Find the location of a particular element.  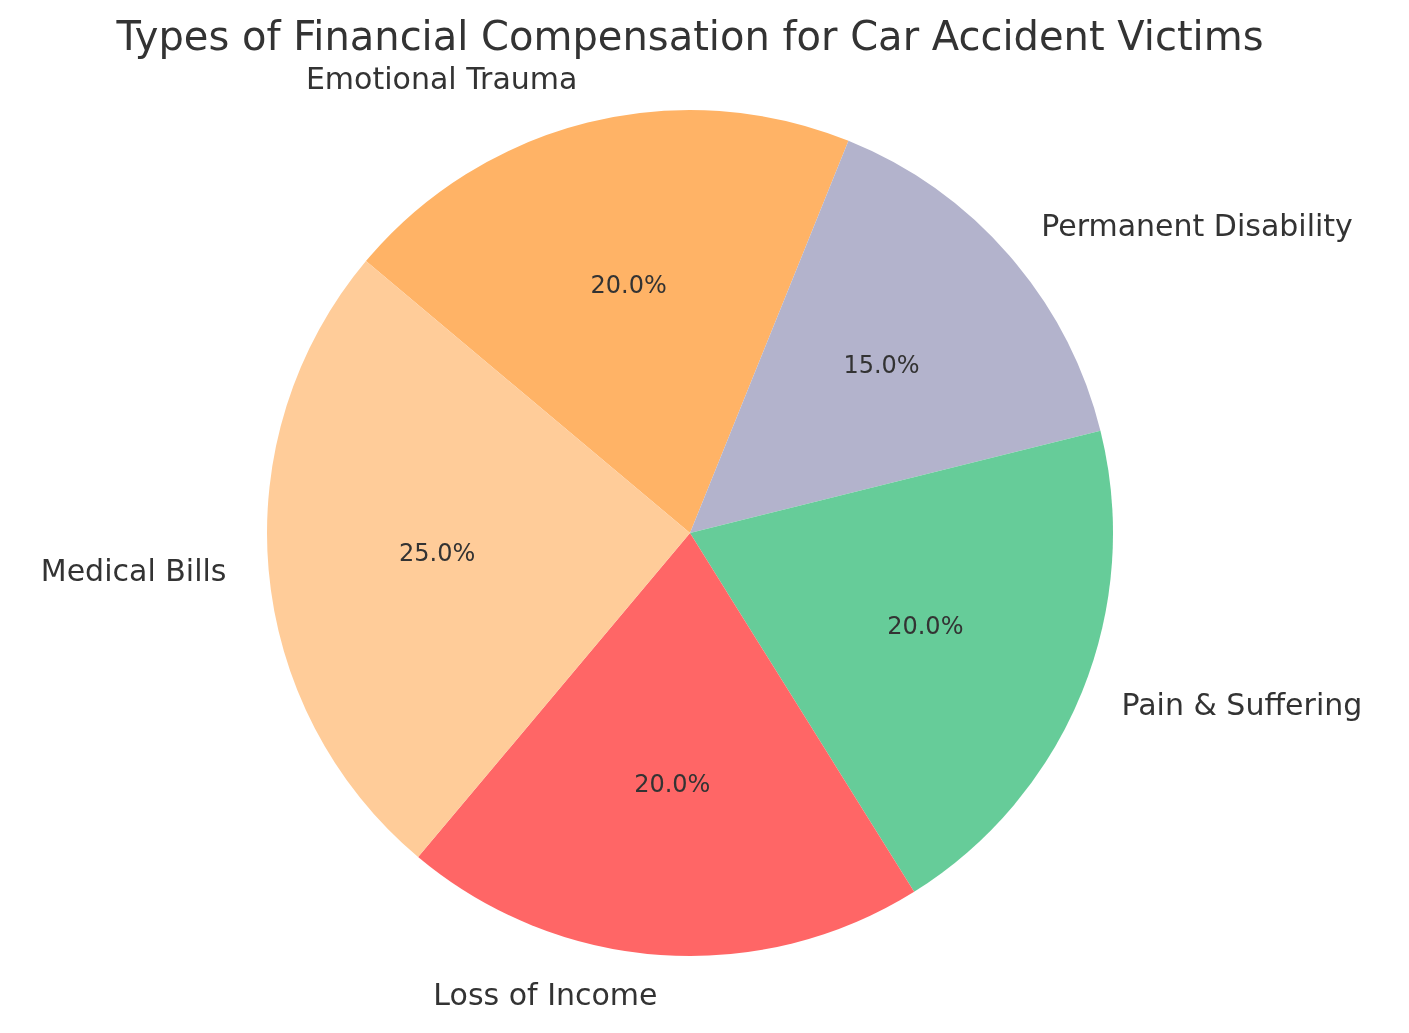

slice-label: Pain & Suffering is located at coordinates (1242, 705).